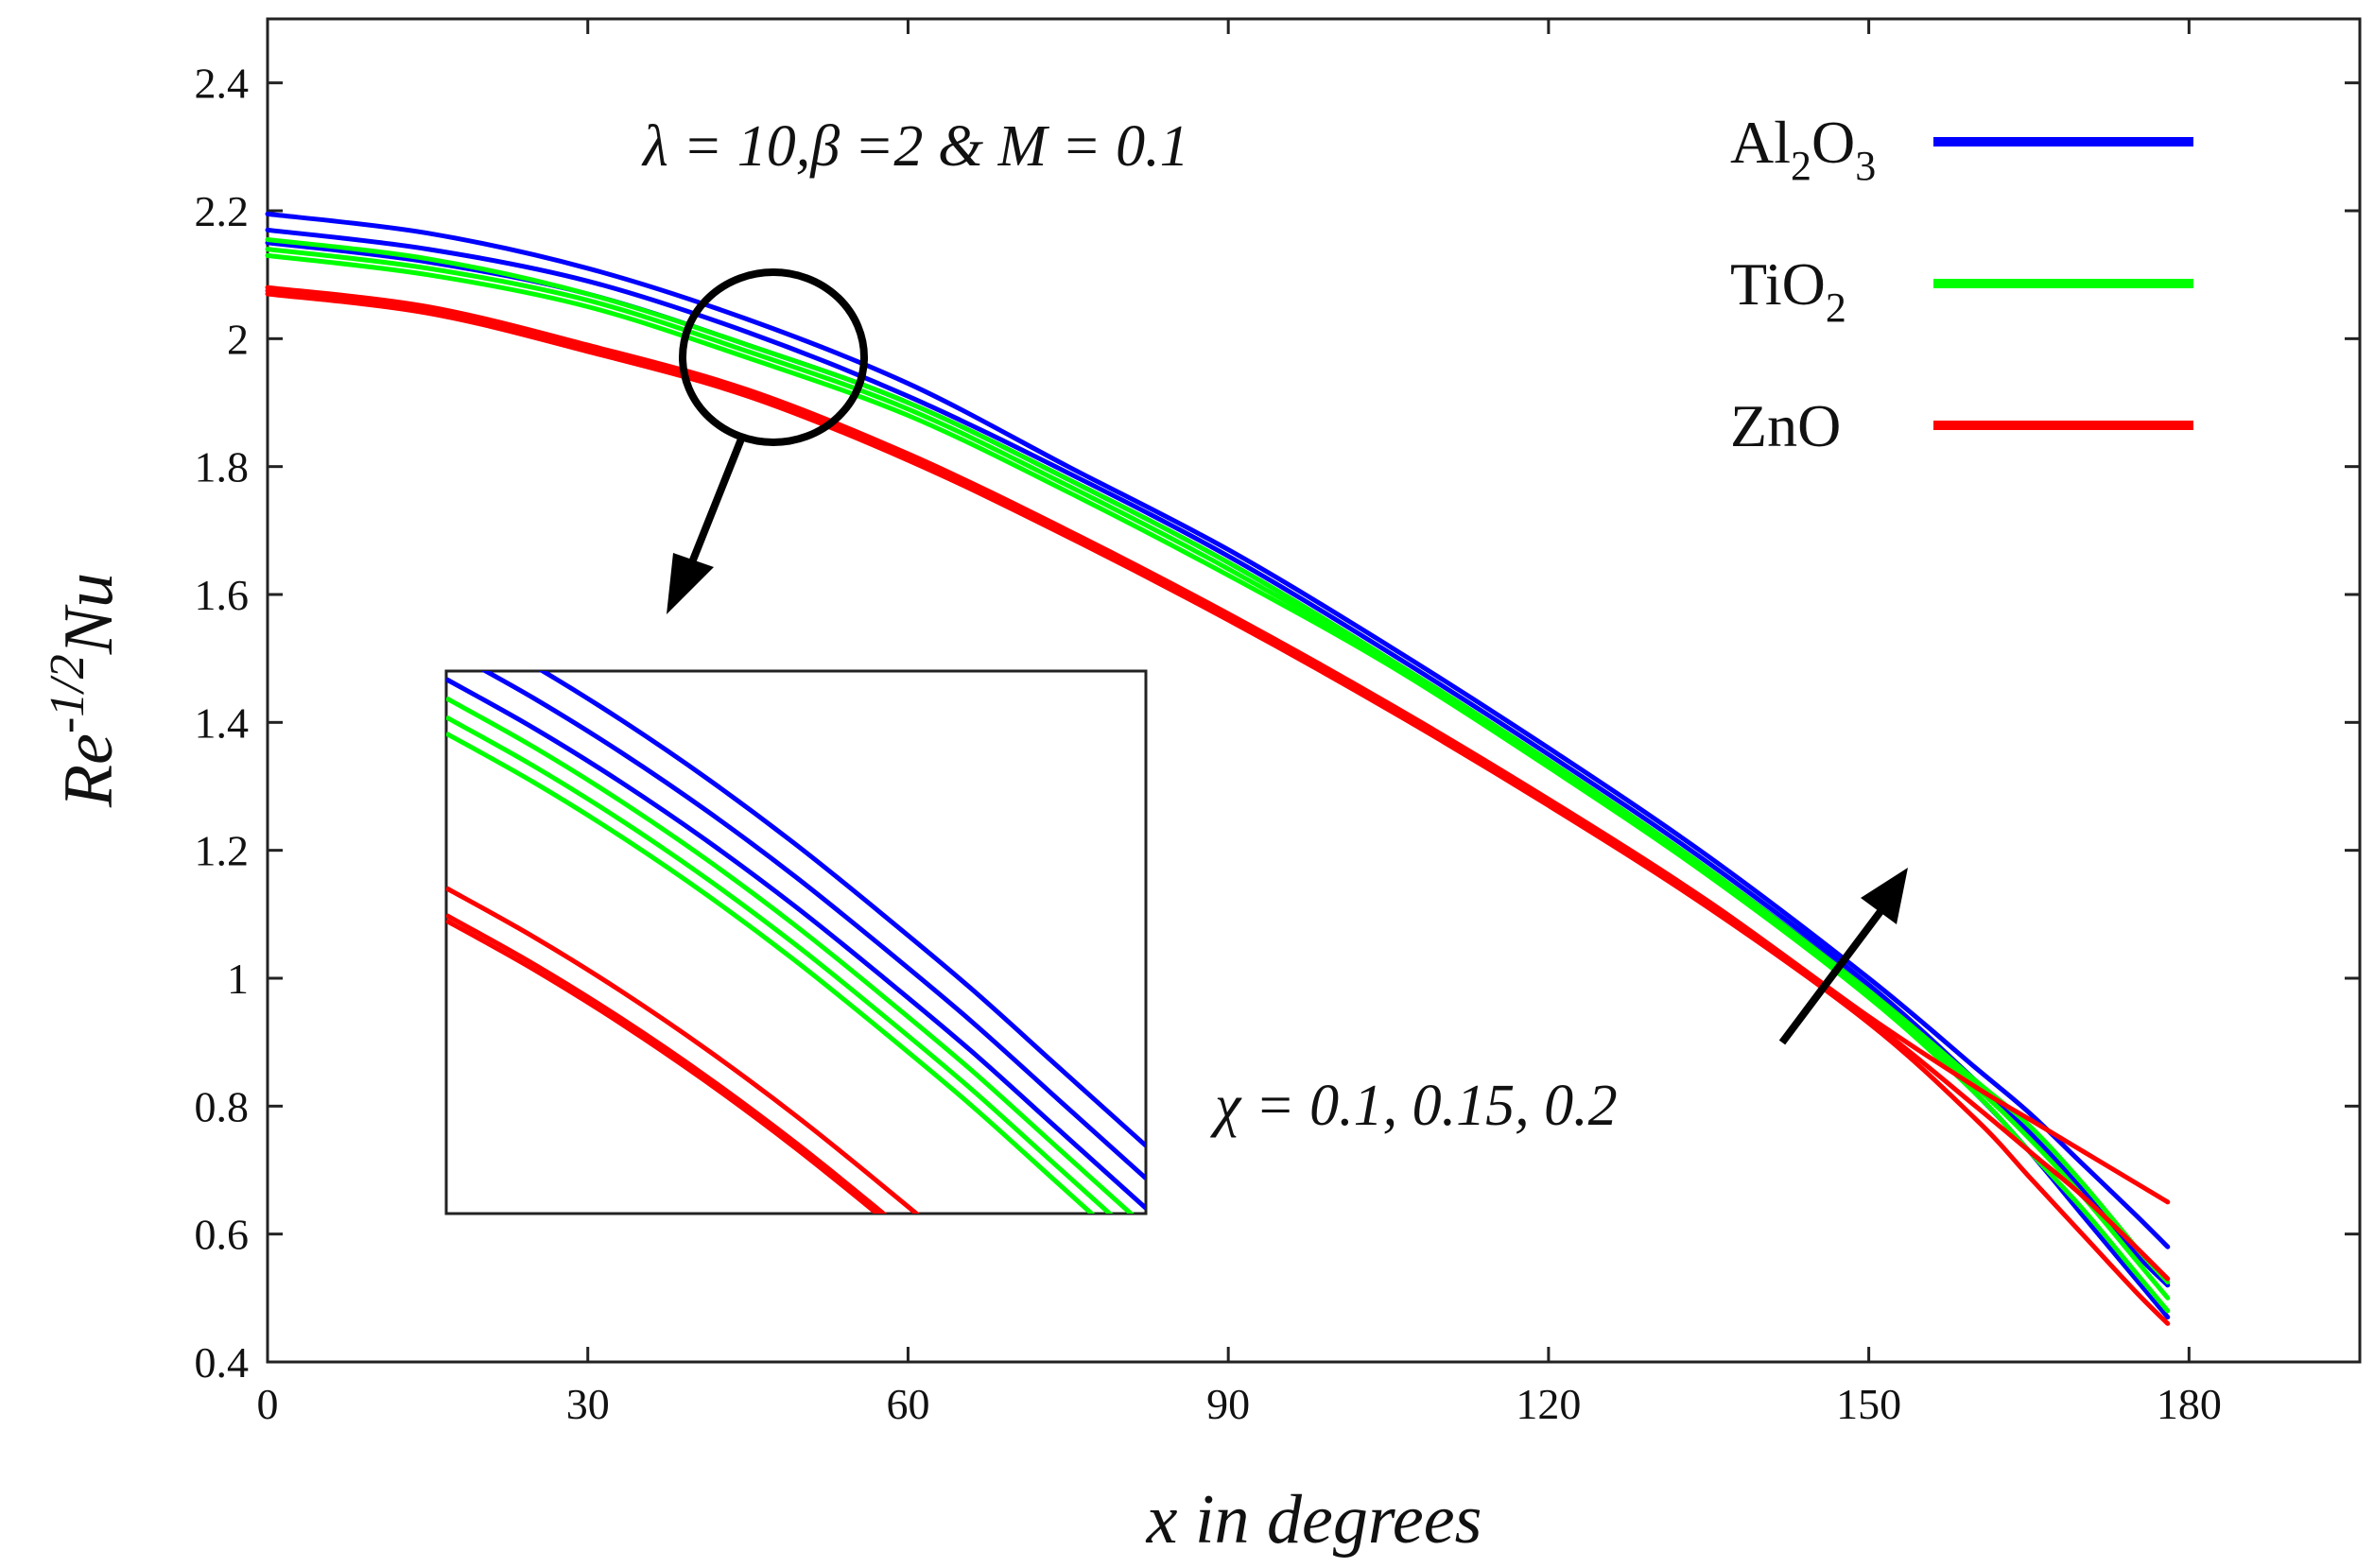 This screenshot has width=2374, height=1568. What do you see at coordinates (1962, 284) in the screenshot?
I see `legend: Al2O3 TiO2 ZnO` at bounding box center [1962, 284].